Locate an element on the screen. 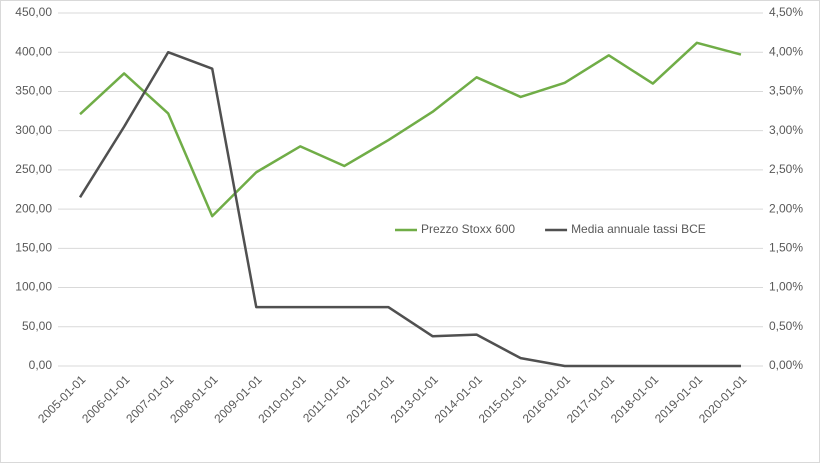 This screenshot has width=820, height=463. legend-label: Prezzo Stoxx 600 is located at coordinates (468, 229).